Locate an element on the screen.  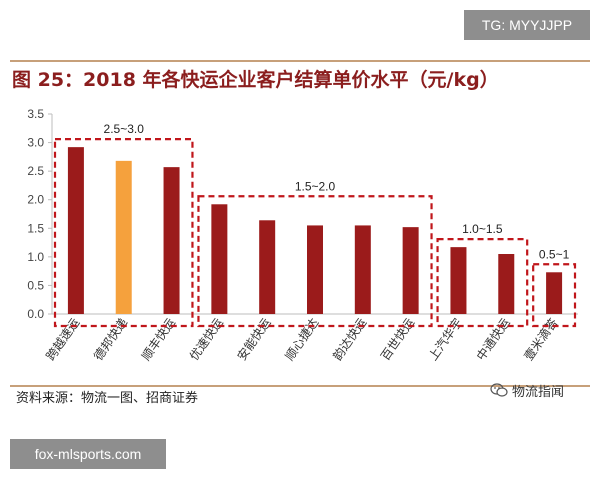
wechat-icon is located at coordinates (499, 390).